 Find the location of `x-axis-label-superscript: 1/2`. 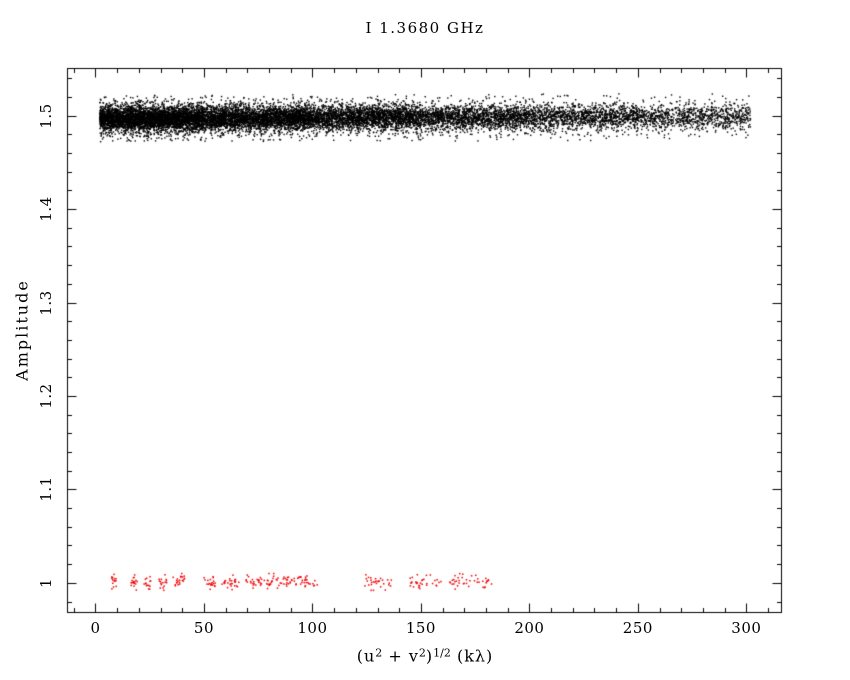

x-axis-label-superscript: 1/2 is located at coordinates (442, 653).